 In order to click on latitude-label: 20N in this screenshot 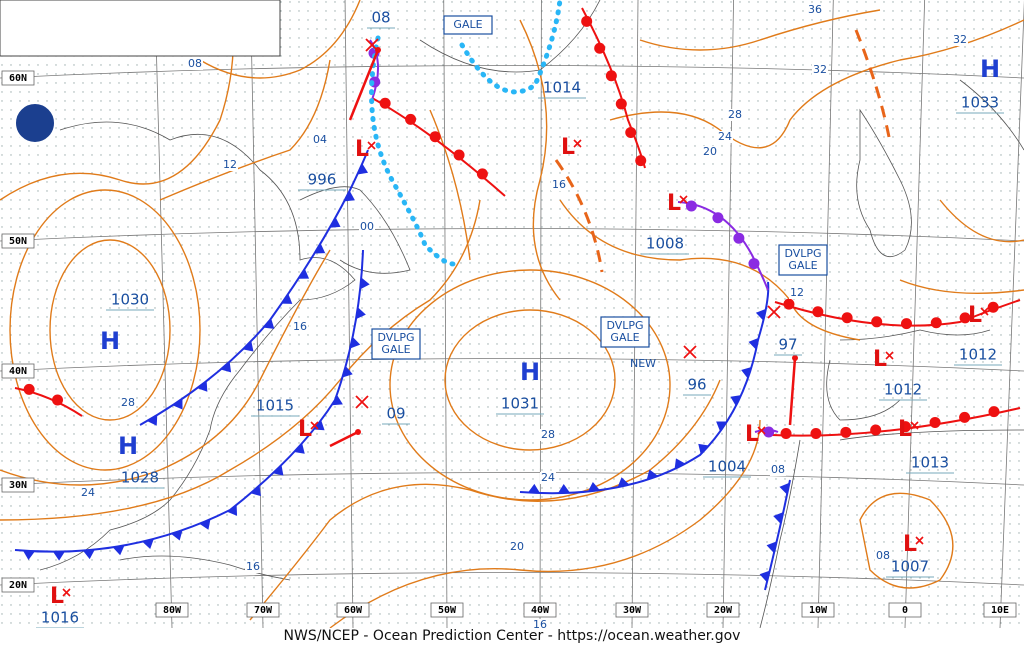, I will do `click(18, 585)`.